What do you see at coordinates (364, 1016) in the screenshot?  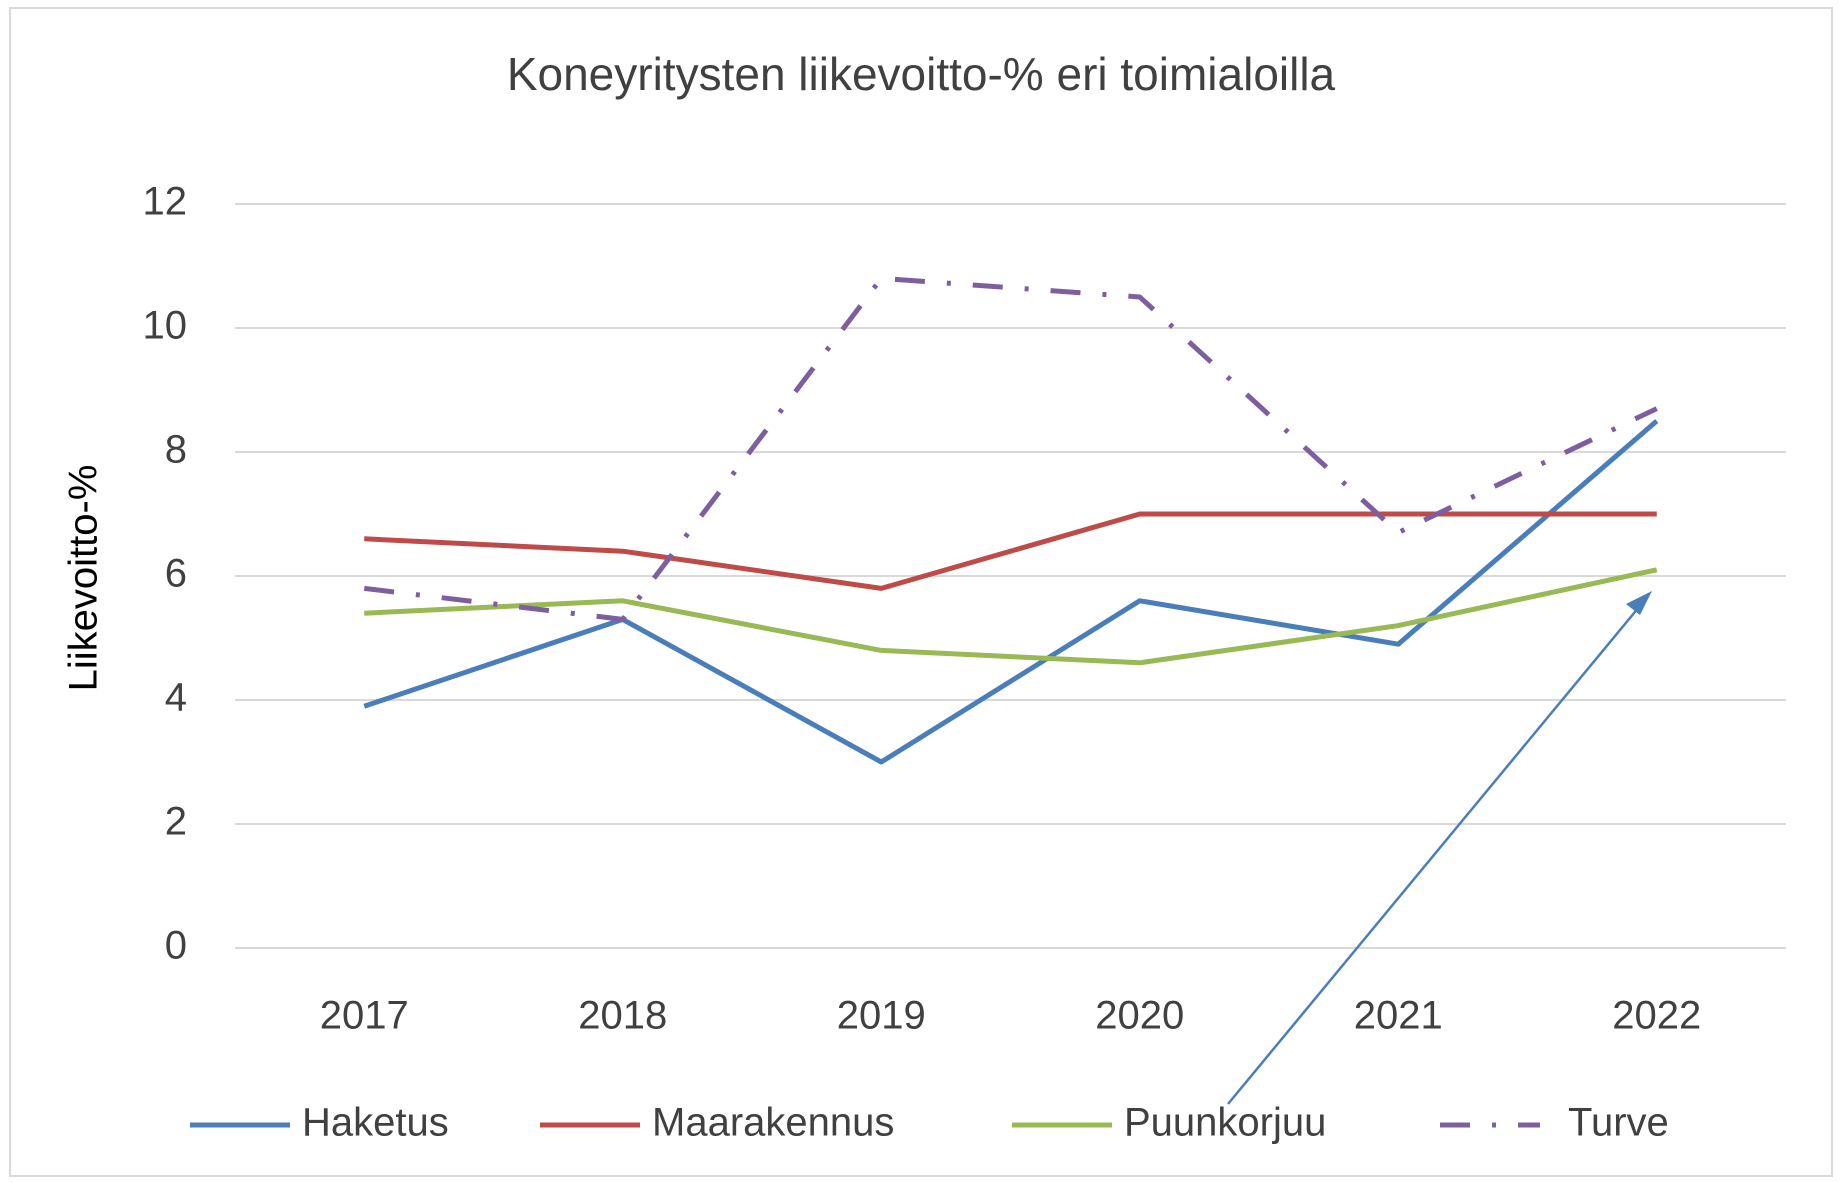 I see `x-tick-label: 2017` at bounding box center [364, 1016].